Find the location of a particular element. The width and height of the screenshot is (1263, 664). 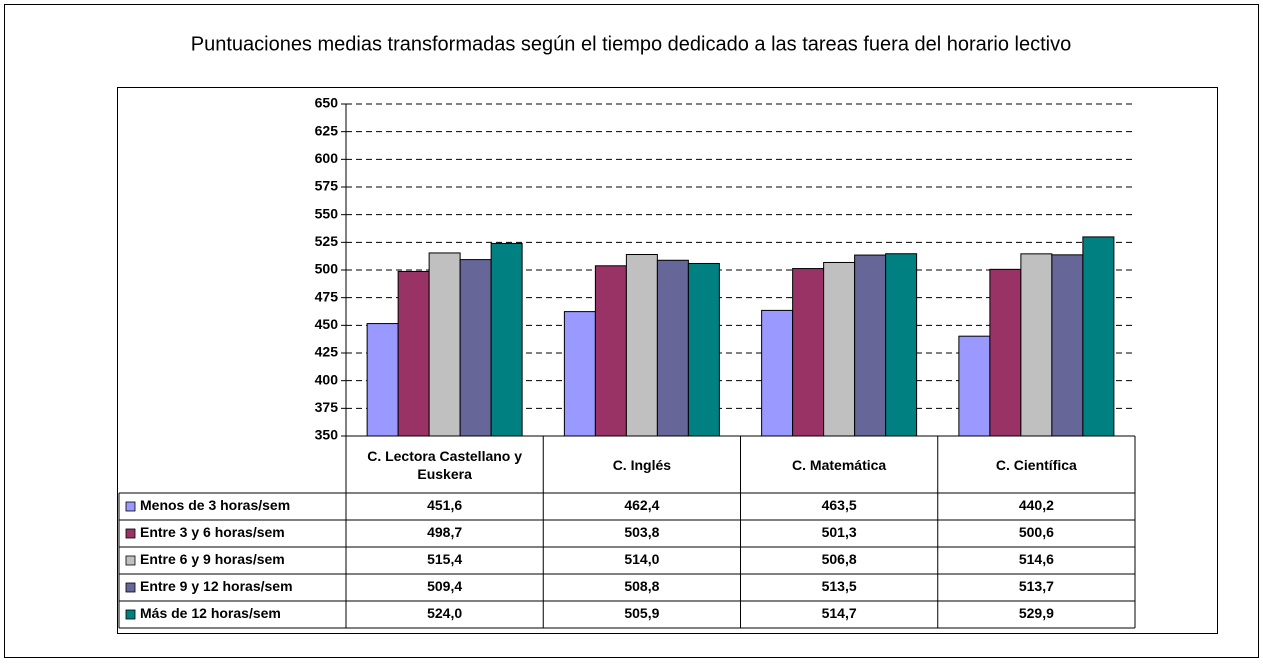

data-label: 529,9 is located at coordinates (1036, 613).